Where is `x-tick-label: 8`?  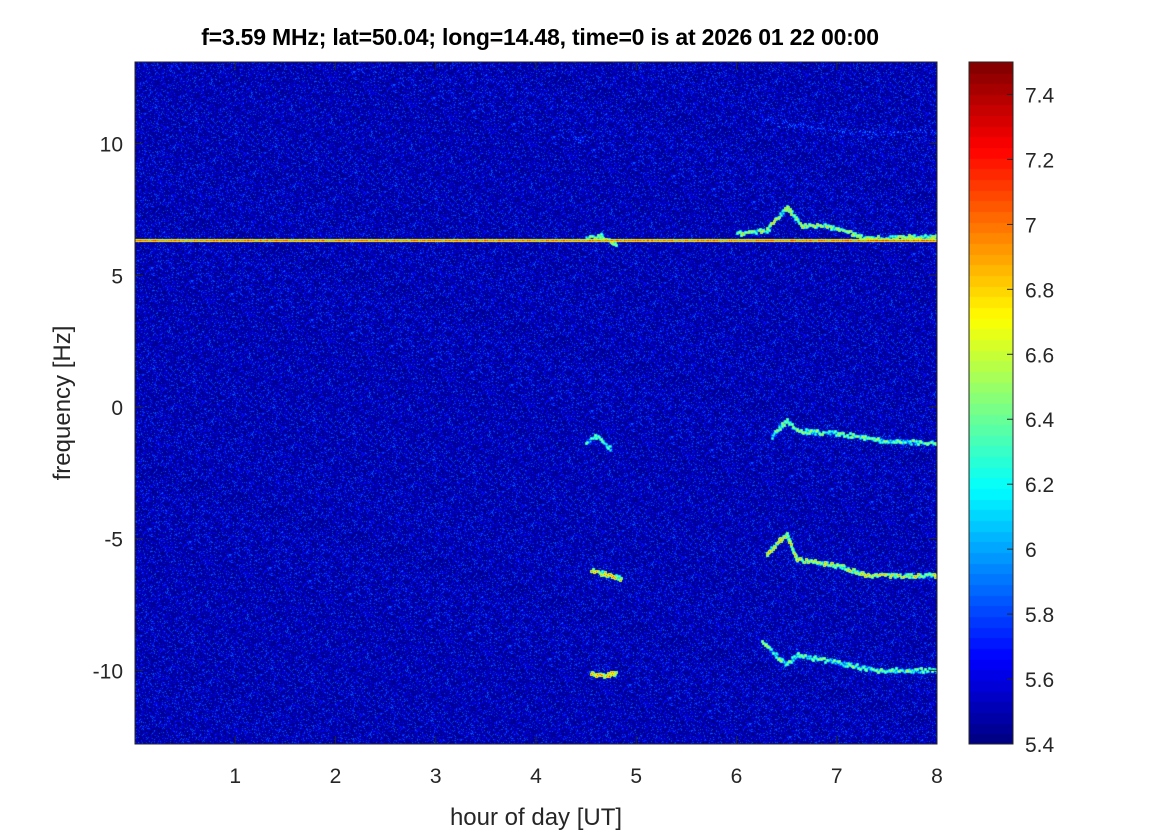
x-tick-label: 8 is located at coordinates (937, 776).